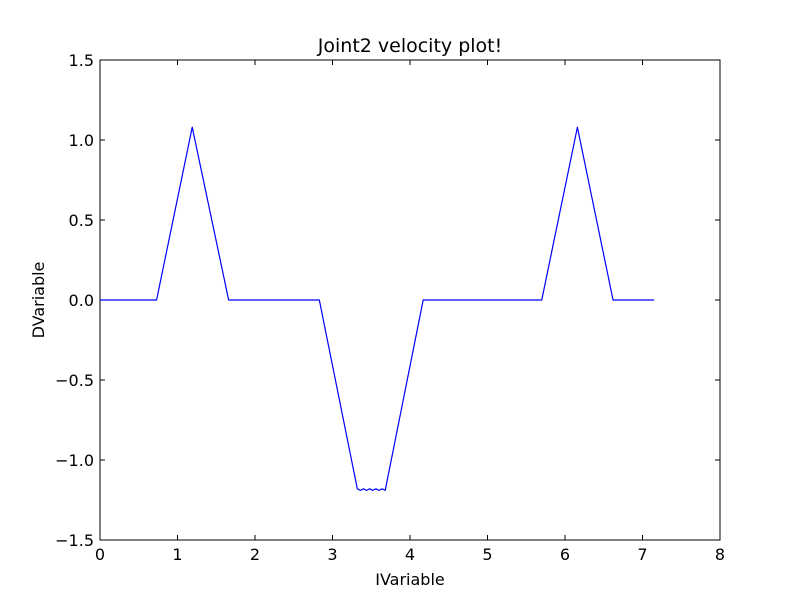 The image size is (800, 600). Describe the element at coordinates (177, 554) in the screenshot. I see `x-tick-label: 1` at that location.